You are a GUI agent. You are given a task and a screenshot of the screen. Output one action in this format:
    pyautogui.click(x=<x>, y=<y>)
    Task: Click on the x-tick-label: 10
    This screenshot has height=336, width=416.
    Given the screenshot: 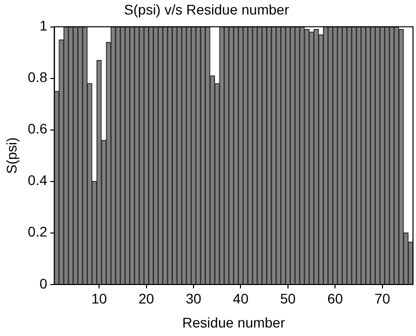 What is the action you would take?
    pyautogui.click(x=99, y=298)
    